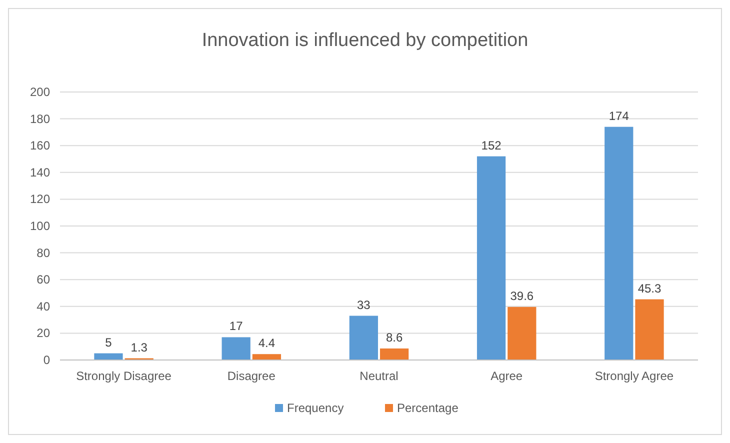  I want to click on x-tick-label: Agree, so click(506, 376).